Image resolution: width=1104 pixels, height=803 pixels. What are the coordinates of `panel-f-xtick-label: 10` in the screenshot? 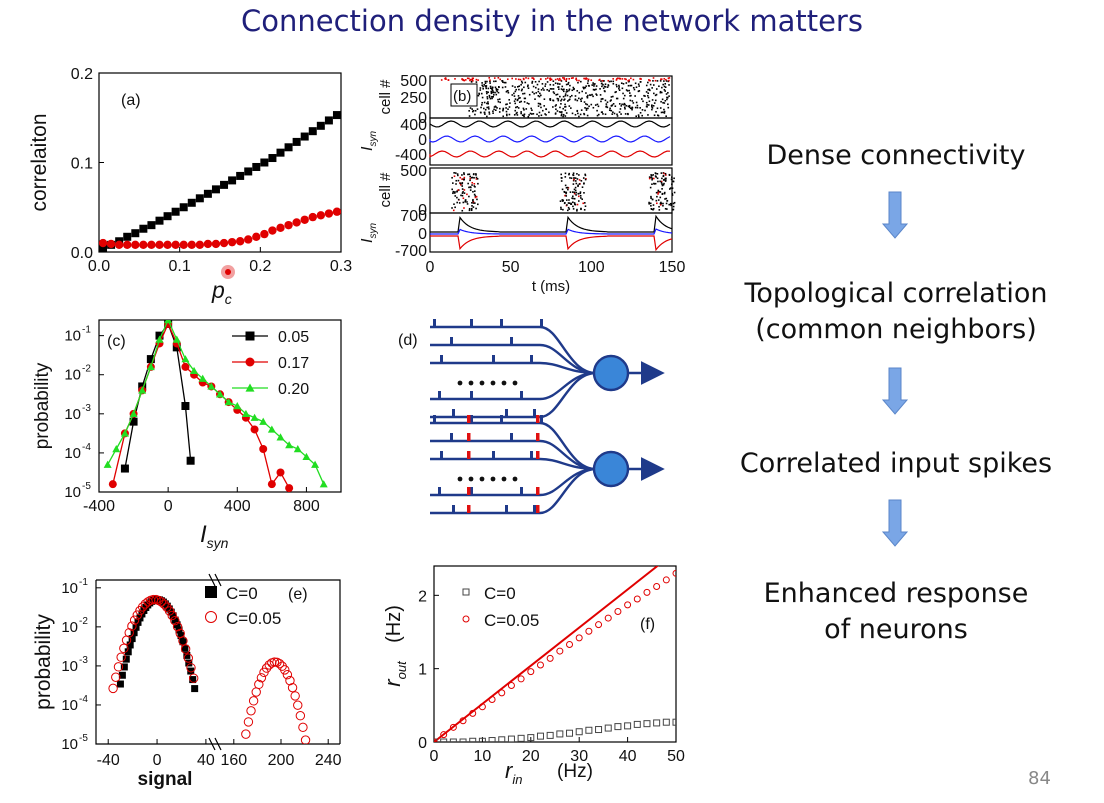 It's located at (483, 756).